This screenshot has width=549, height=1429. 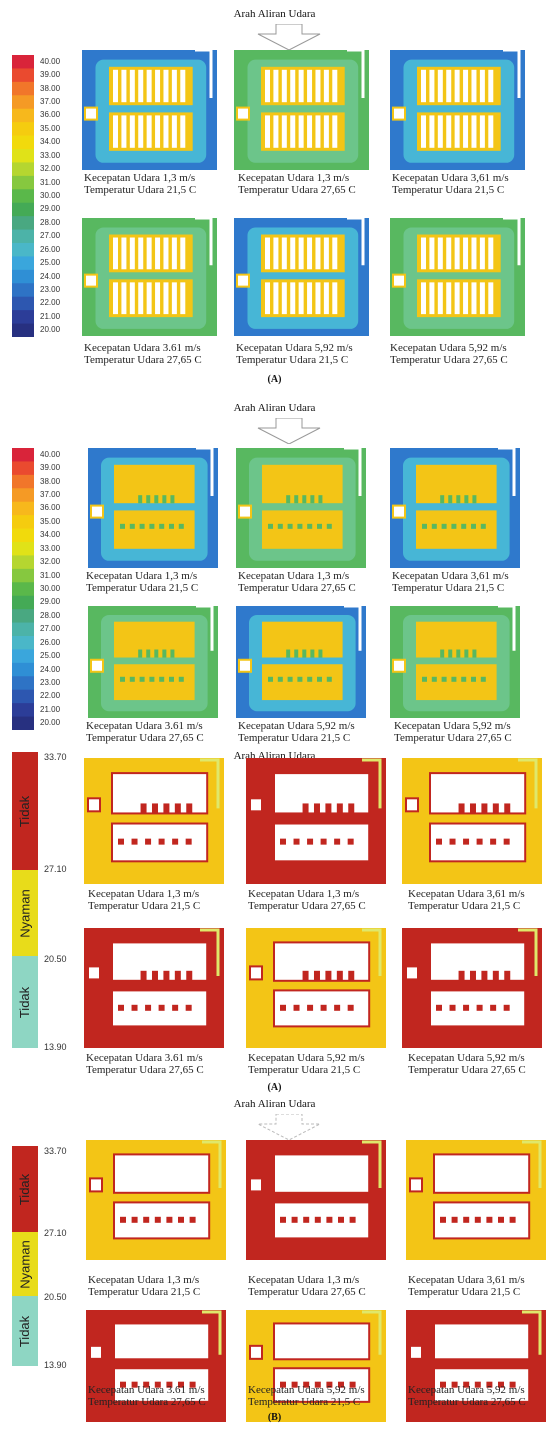 What do you see at coordinates (50, 115) in the screenshot?
I see `temperature-tick: 36.00` at bounding box center [50, 115].